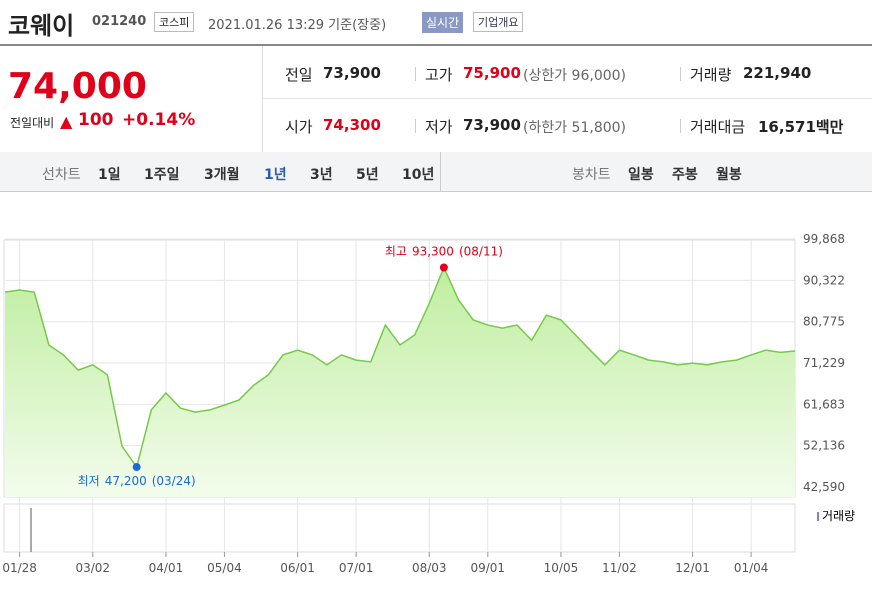  I want to click on stock-name: 코웨이, so click(41, 26).